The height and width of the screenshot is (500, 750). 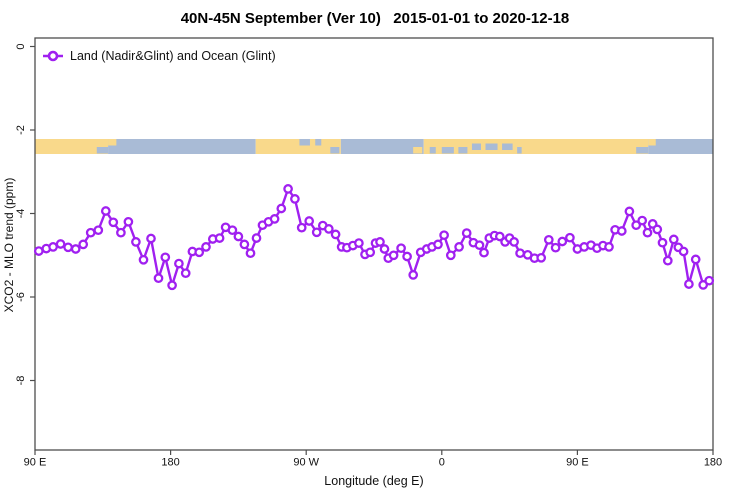 What do you see at coordinates (173, 56) in the screenshot?
I see `legend-label: Land (Nadir&Glint) and Ocean (Glint)` at bounding box center [173, 56].